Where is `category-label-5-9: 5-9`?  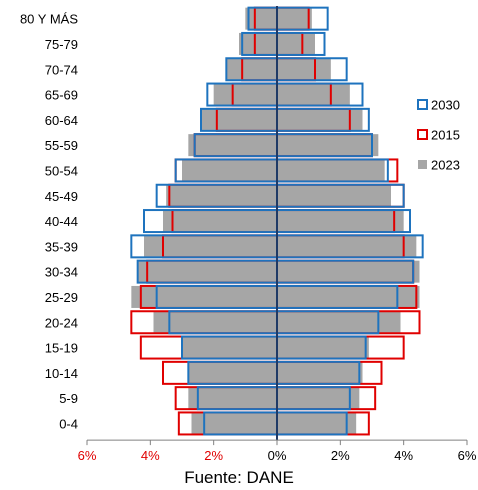
category-label-5-9: 5-9 is located at coordinates (68, 398).